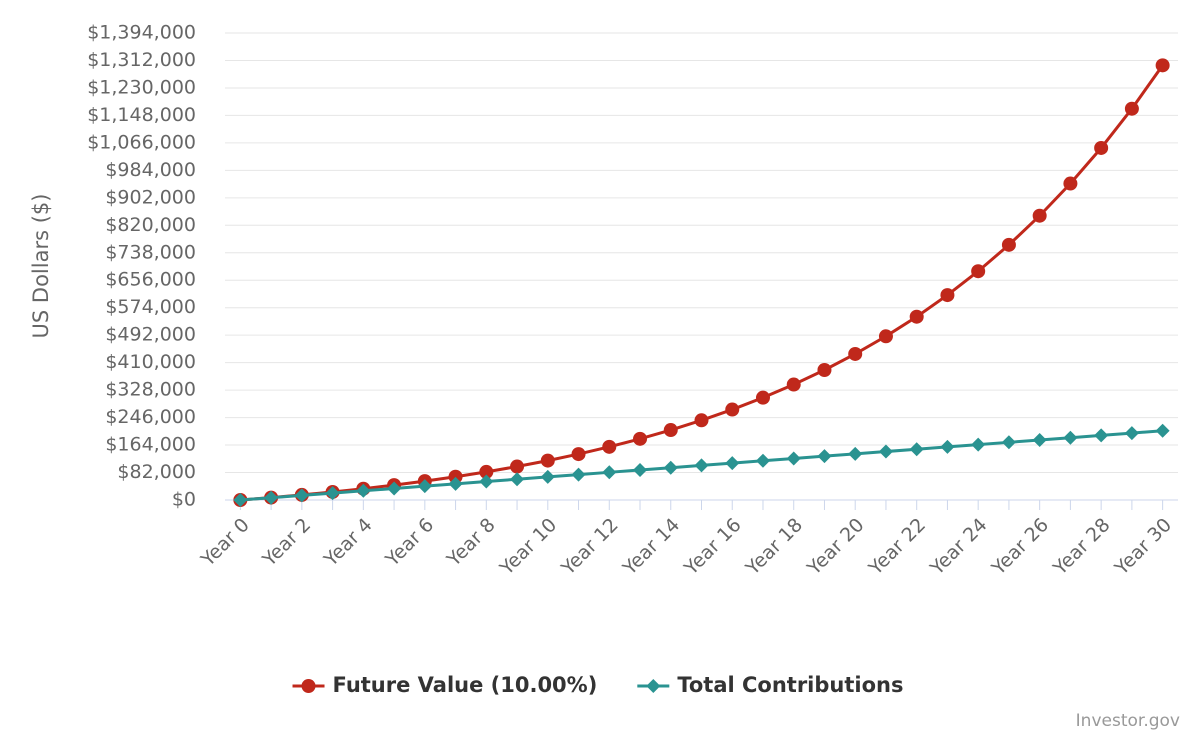  What do you see at coordinates (150, 225) in the screenshot?
I see `y-tick-label: $820,000` at bounding box center [150, 225].